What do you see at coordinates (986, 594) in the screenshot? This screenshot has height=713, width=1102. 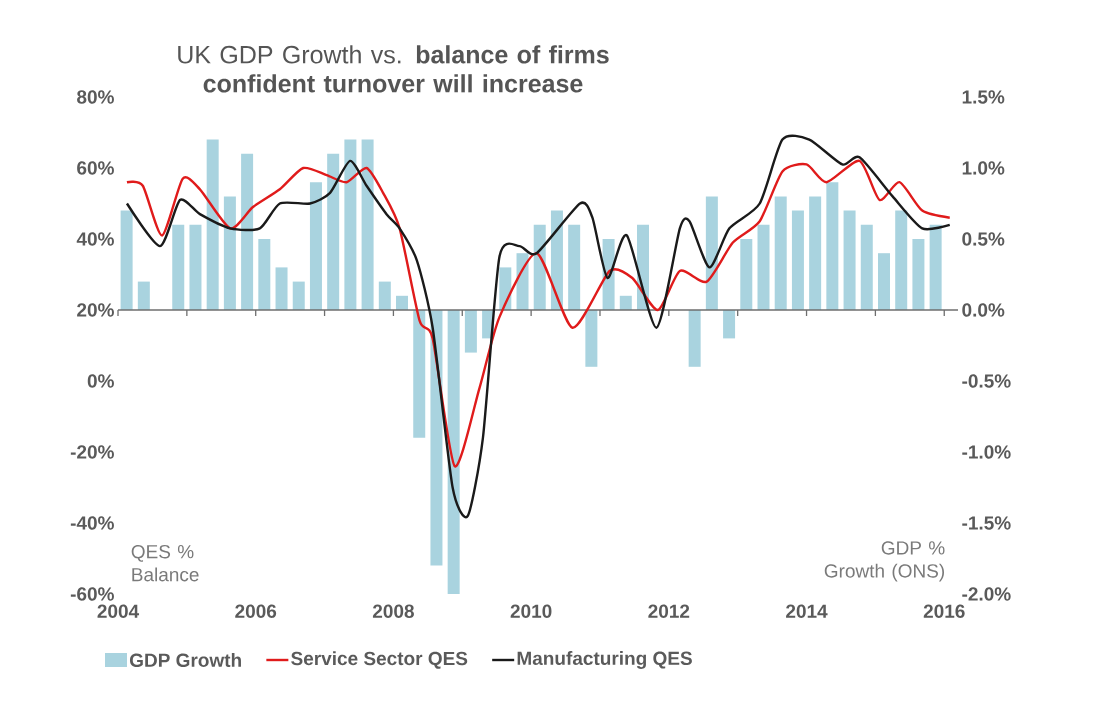 I see `y2-tick-label: -2.0%` at bounding box center [986, 594].